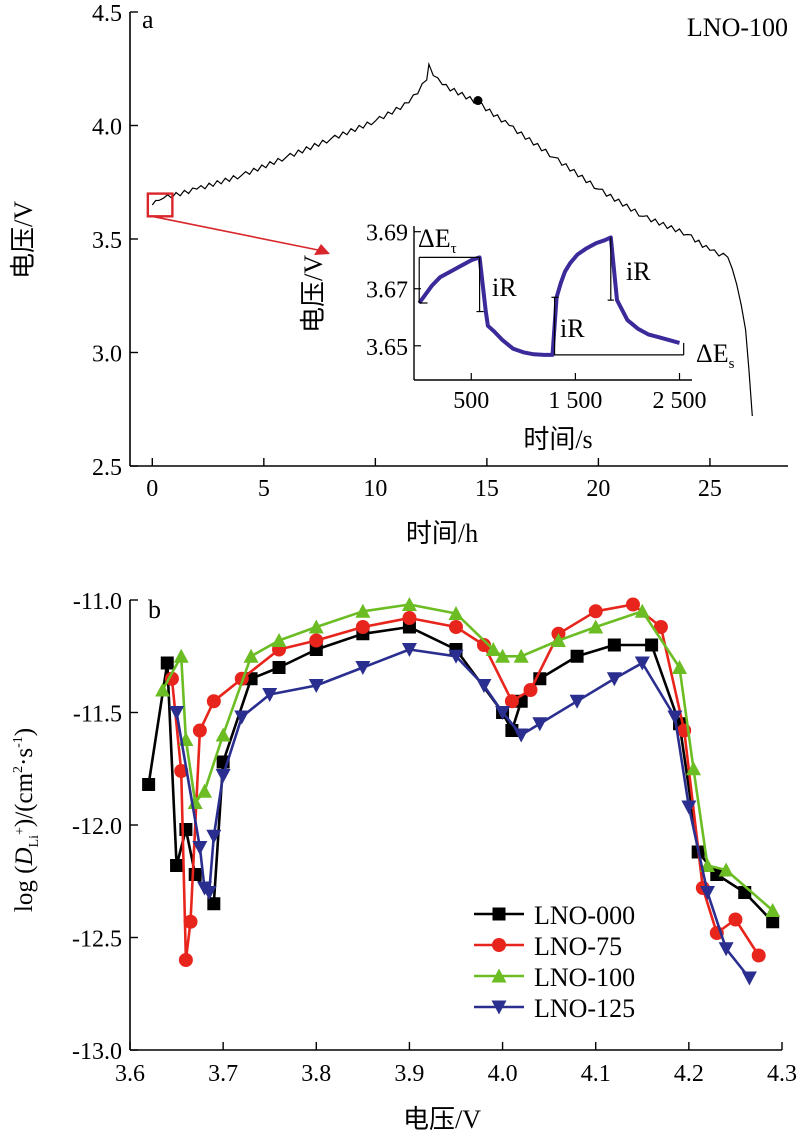  I want to click on panel-a-x-tick-label: 5, so click(264, 489).